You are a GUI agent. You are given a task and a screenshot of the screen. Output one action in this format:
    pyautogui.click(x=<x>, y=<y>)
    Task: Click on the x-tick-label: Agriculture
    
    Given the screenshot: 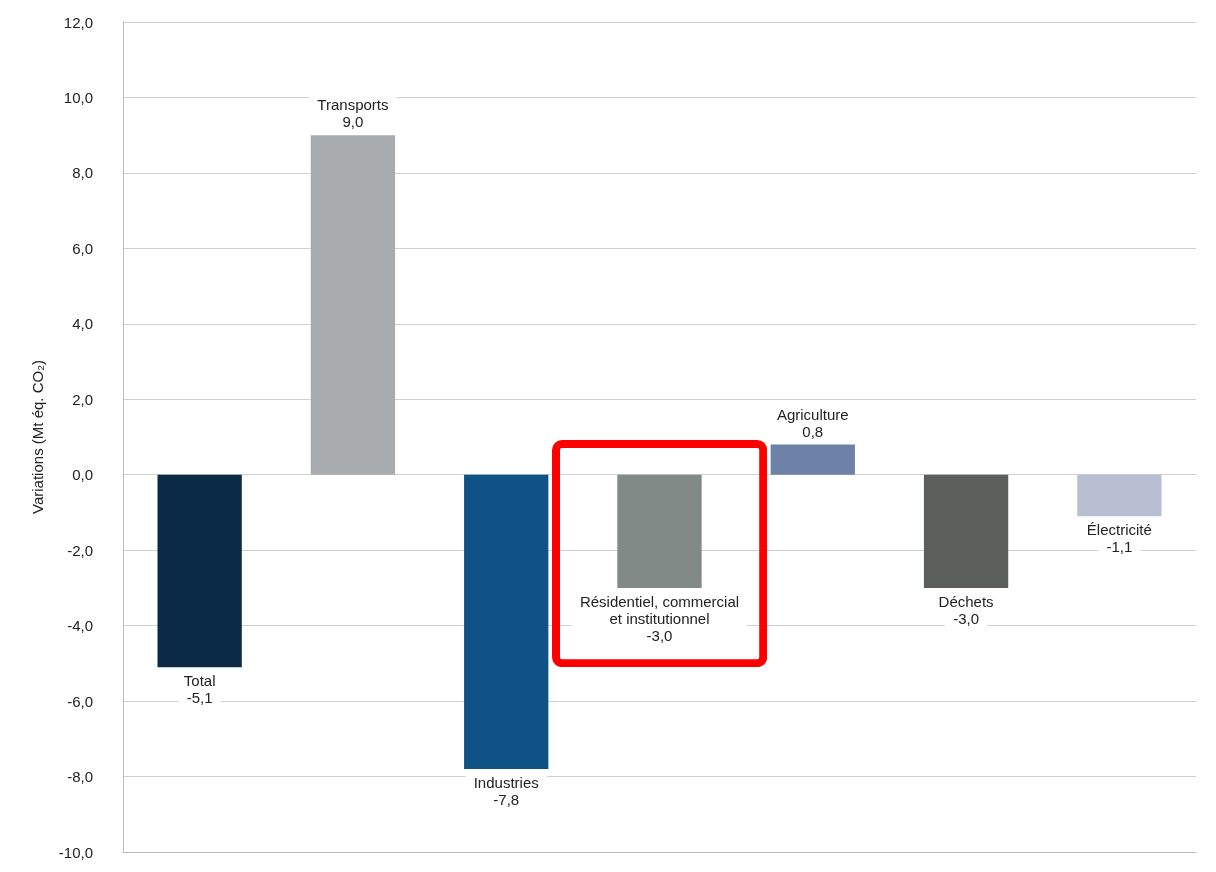 What is the action you would take?
    pyautogui.click(x=812, y=414)
    